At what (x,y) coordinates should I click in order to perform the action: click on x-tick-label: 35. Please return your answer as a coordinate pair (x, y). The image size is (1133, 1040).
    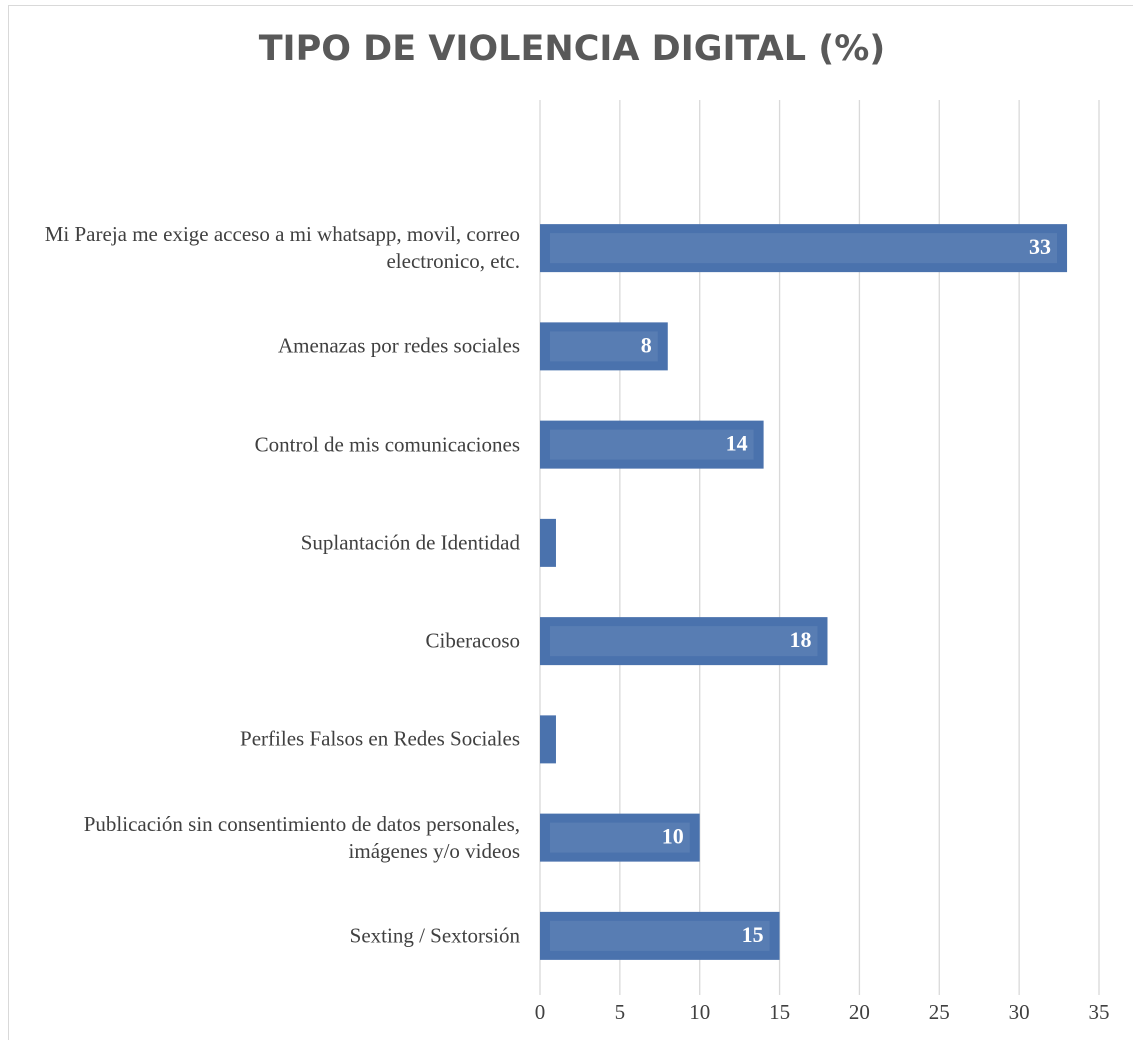
    Looking at the image, I should click on (1099, 1012).